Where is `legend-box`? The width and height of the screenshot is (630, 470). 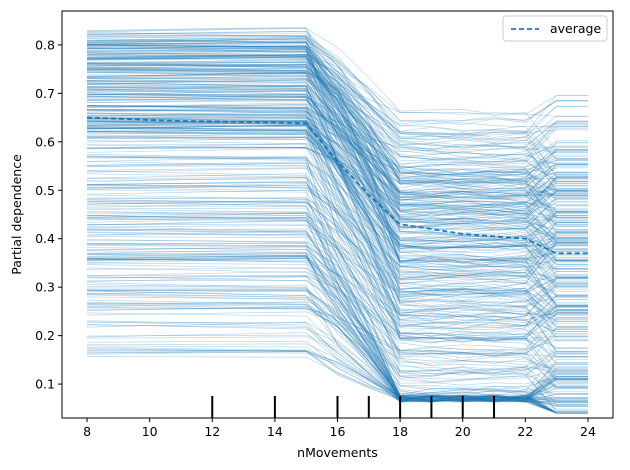
legend-box is located at coordinates (555, 28).